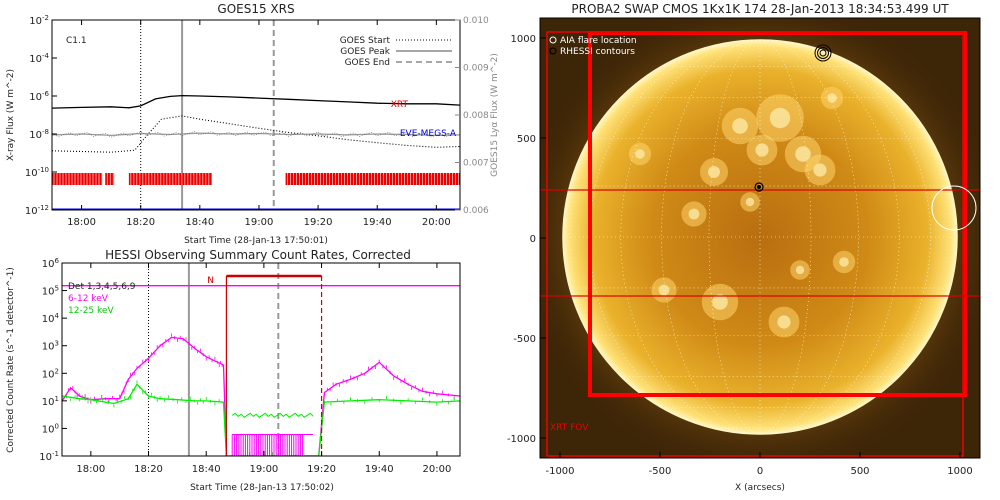  What do you see at coordinates (39, 58) in the screenshot?
I see `goes-ytick-label: 10⁻⁴` at bounding box center [39, 58].